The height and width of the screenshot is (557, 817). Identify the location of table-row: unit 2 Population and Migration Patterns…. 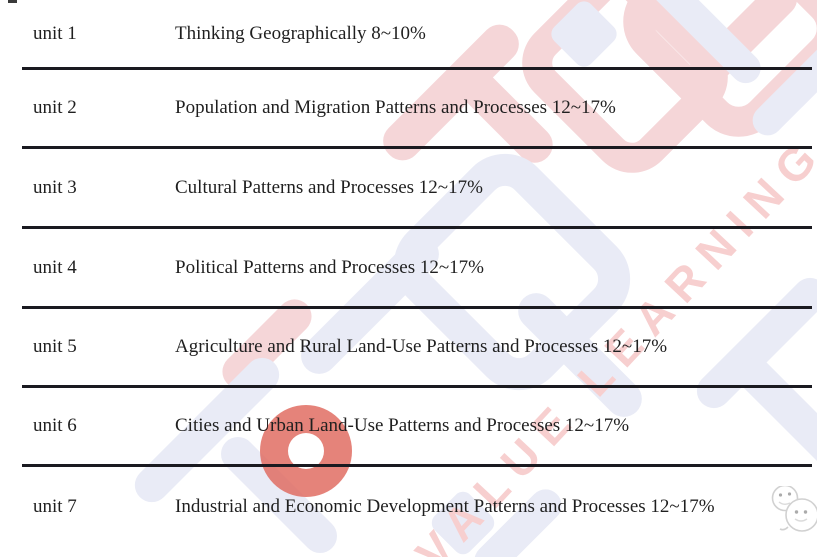
(417, 109).